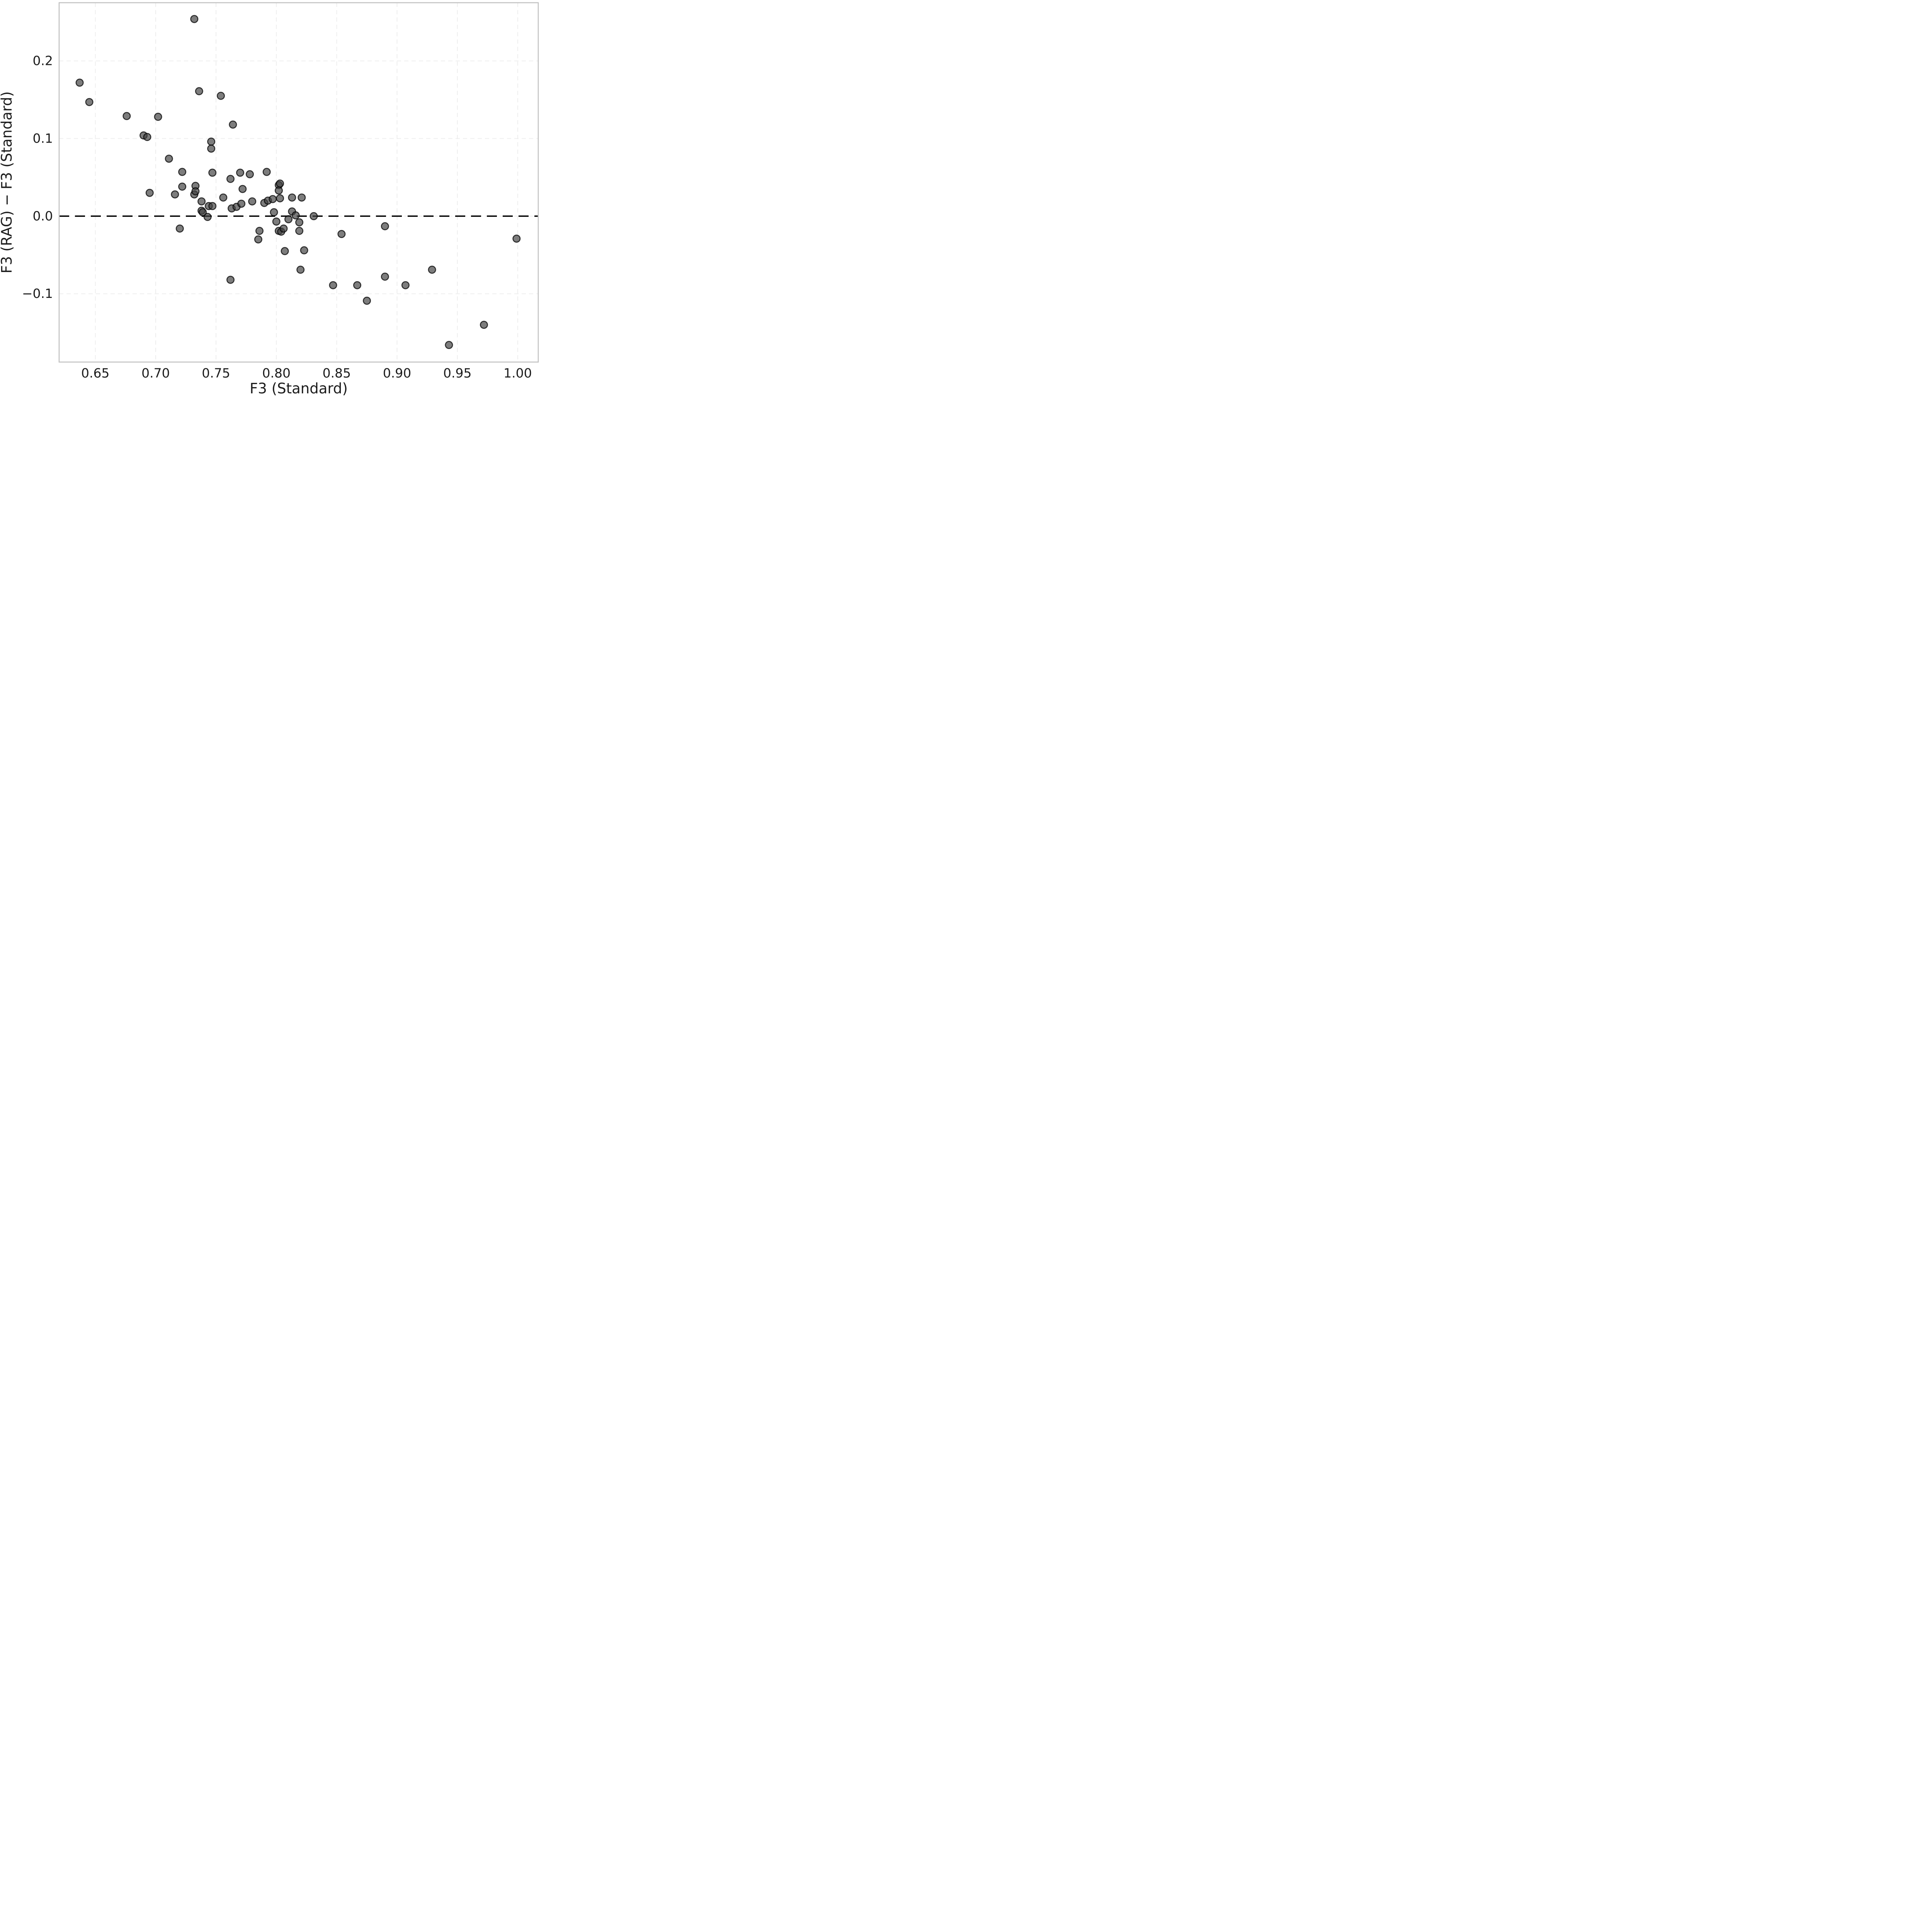  Describe the element at coordinates (95, 374) in the screenshot. I see `x-tick-label: 0.65` at that location.